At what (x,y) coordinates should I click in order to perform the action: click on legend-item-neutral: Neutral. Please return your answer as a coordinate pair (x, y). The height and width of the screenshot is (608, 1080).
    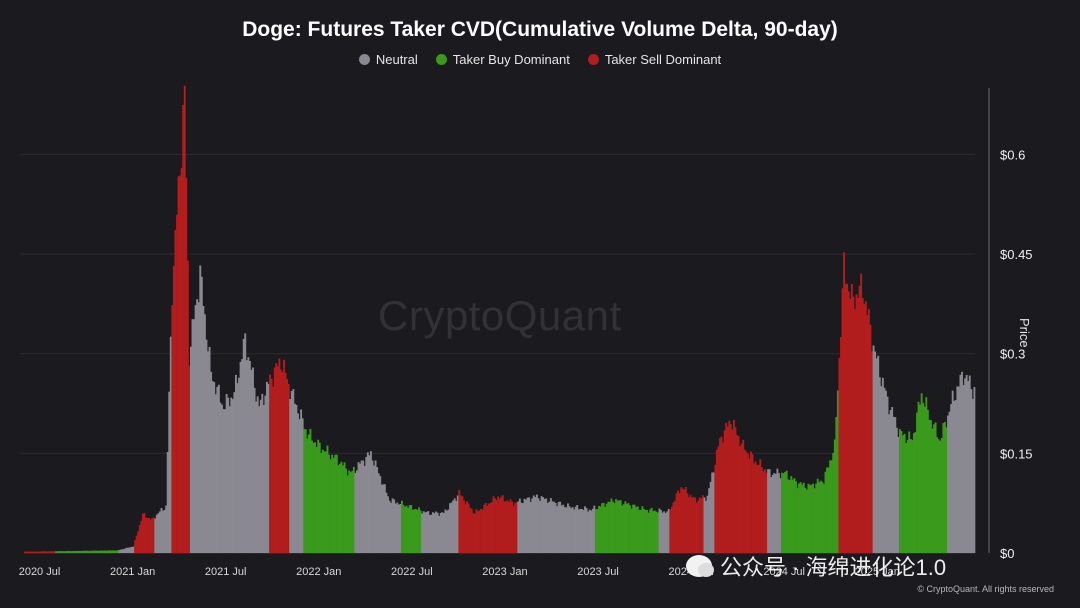
    Looking at the image, I should click on (388, 59).